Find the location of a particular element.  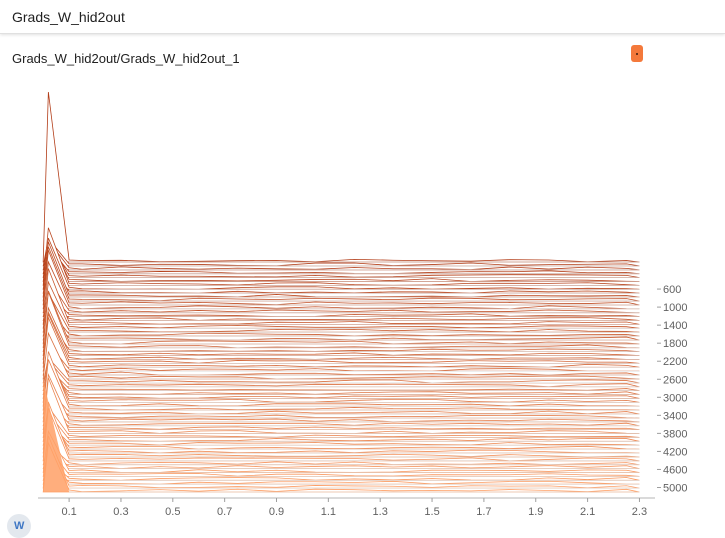

section-header: Grads_W_hid2out is located at coordinates (362, 17).